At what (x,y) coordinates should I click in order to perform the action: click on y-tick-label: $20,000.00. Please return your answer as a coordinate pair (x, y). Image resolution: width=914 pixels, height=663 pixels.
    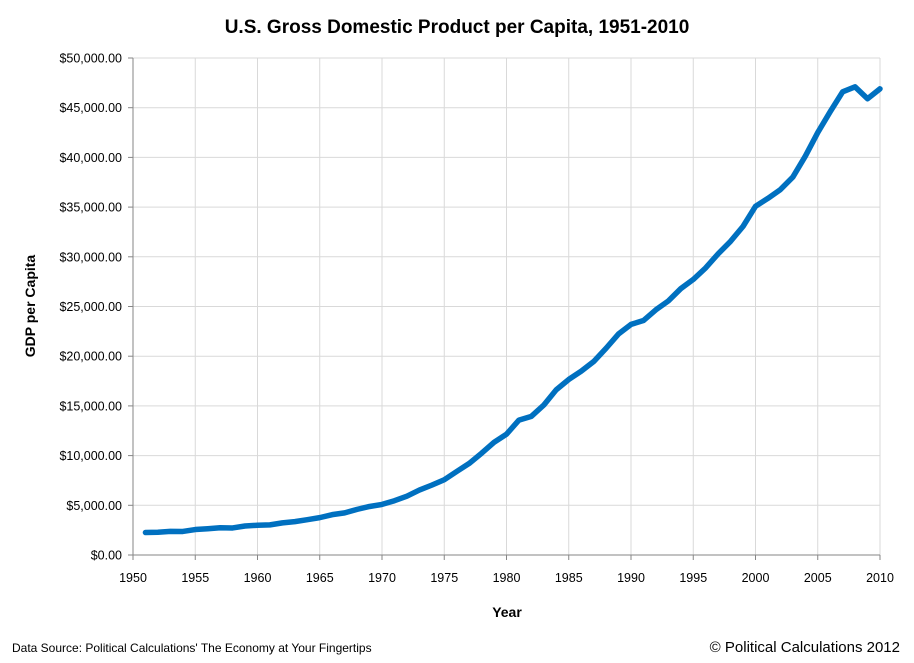
    Looking at the image, I should click on (90, 357).